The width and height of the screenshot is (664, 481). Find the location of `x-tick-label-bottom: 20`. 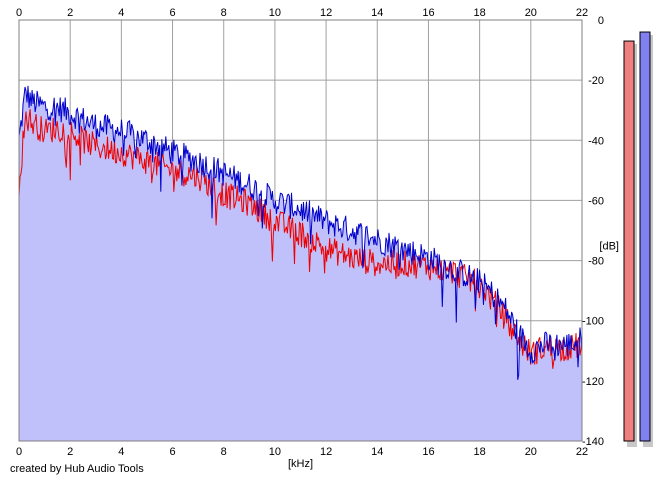

x-tick-label-bottom: 20 is located at coordinates (531, 452).